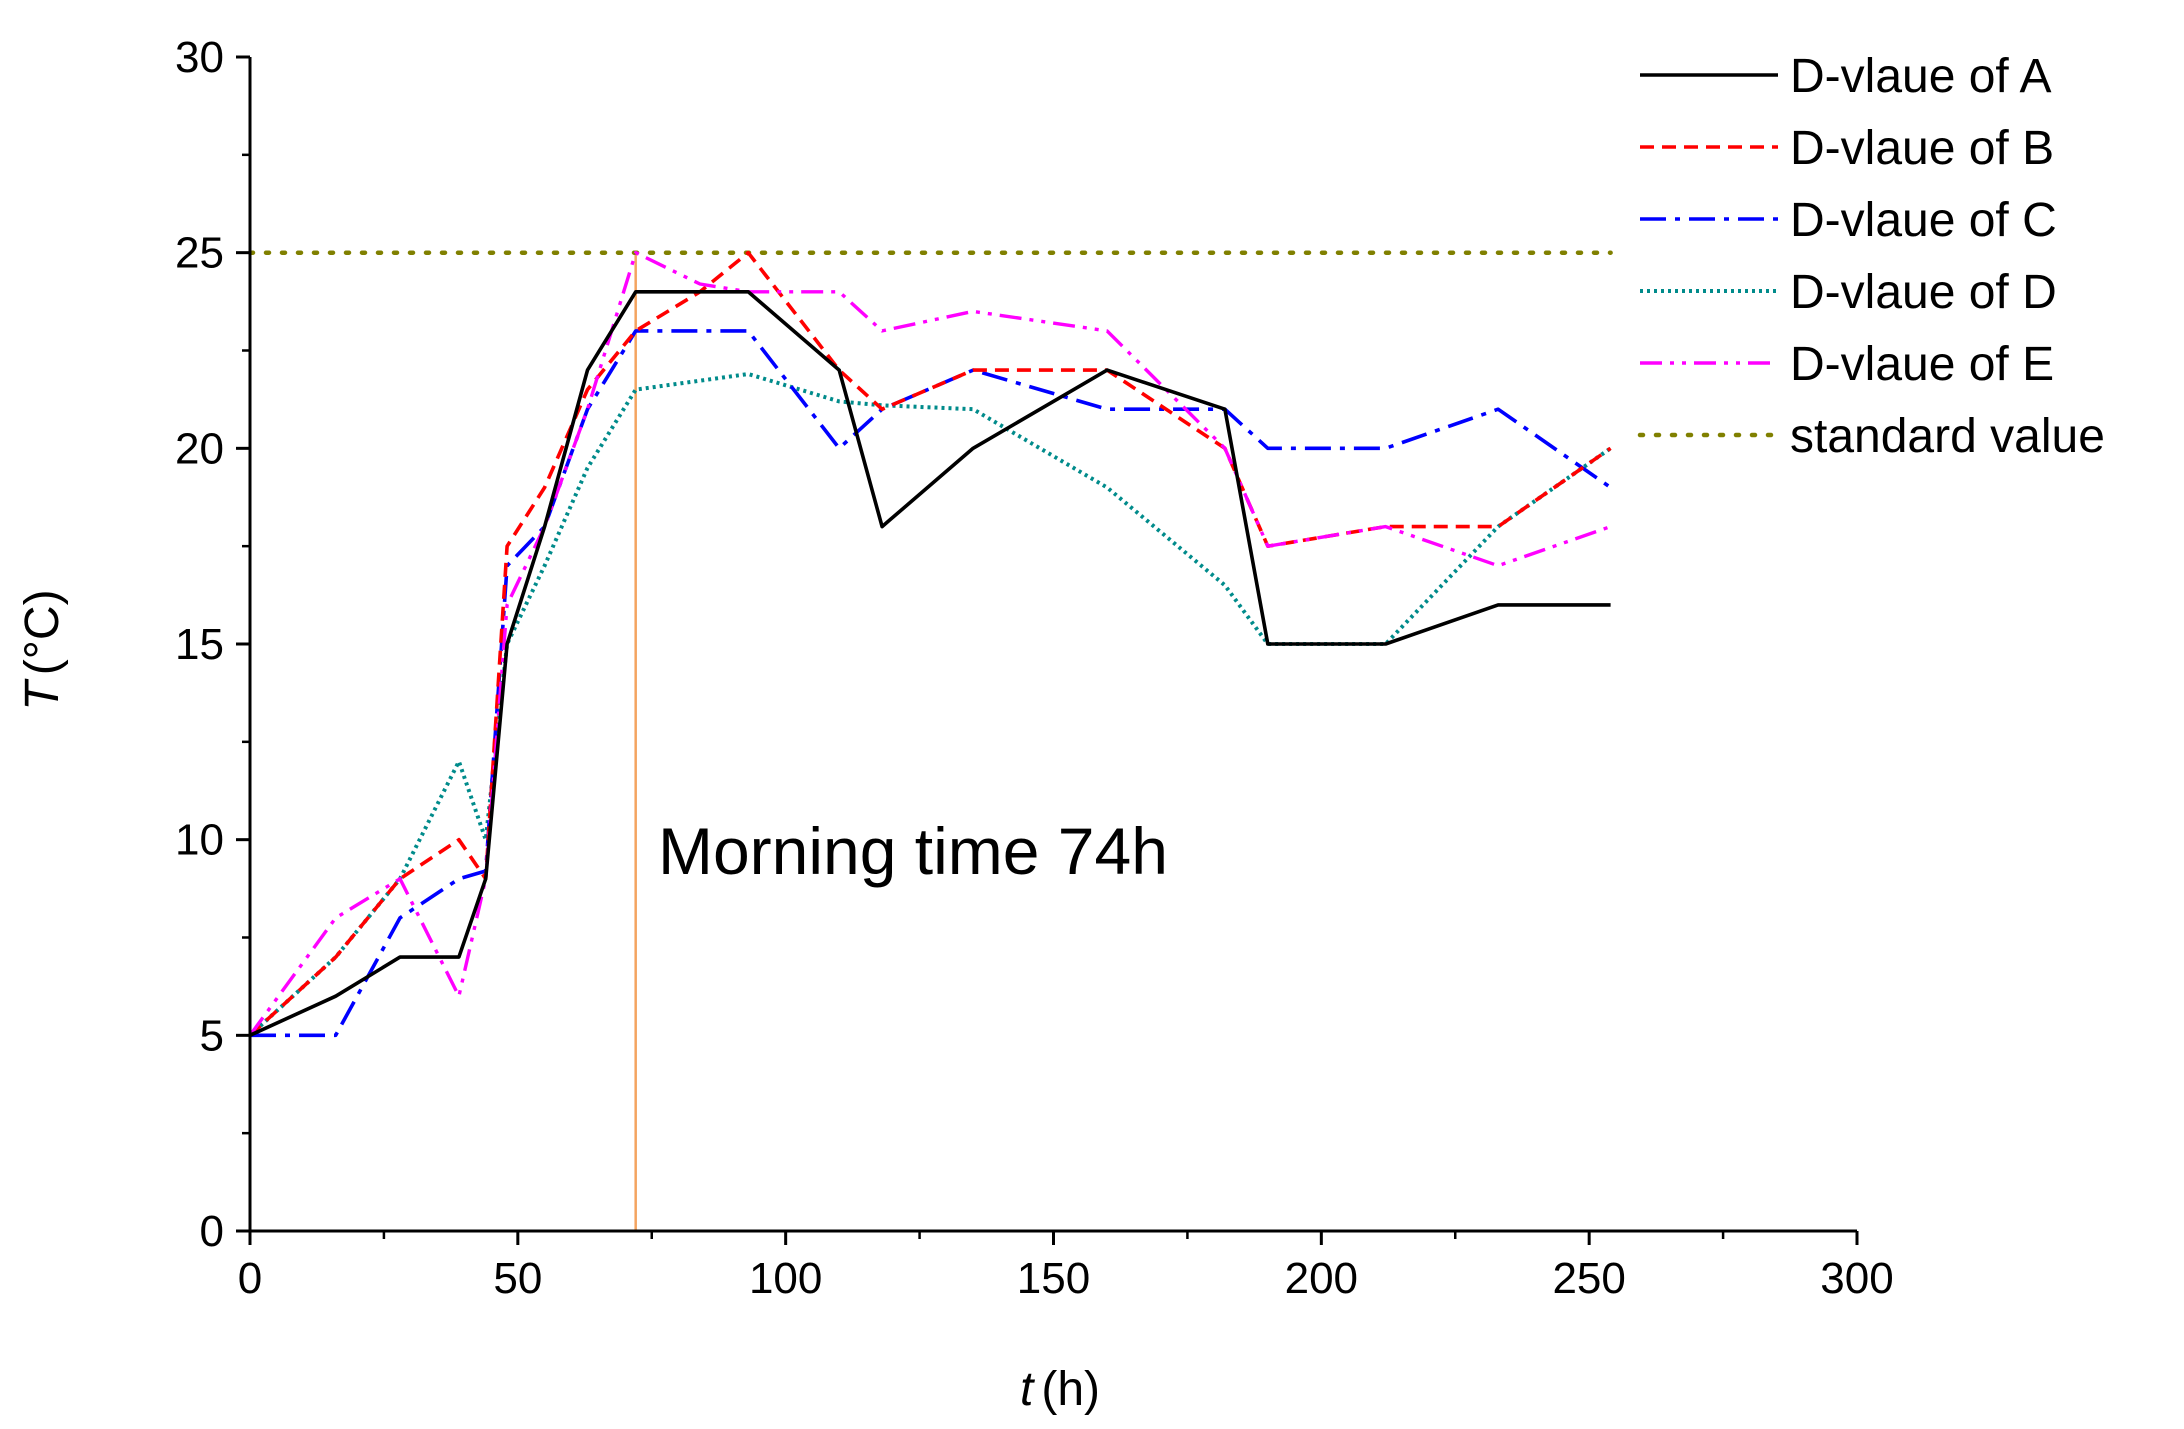 This screenshot has width=2184, height=1429. What do you see at coordinates (250, 1278) in the screenshot?
I see `x-tick-label: 0` at bounding box center [250, 1278].